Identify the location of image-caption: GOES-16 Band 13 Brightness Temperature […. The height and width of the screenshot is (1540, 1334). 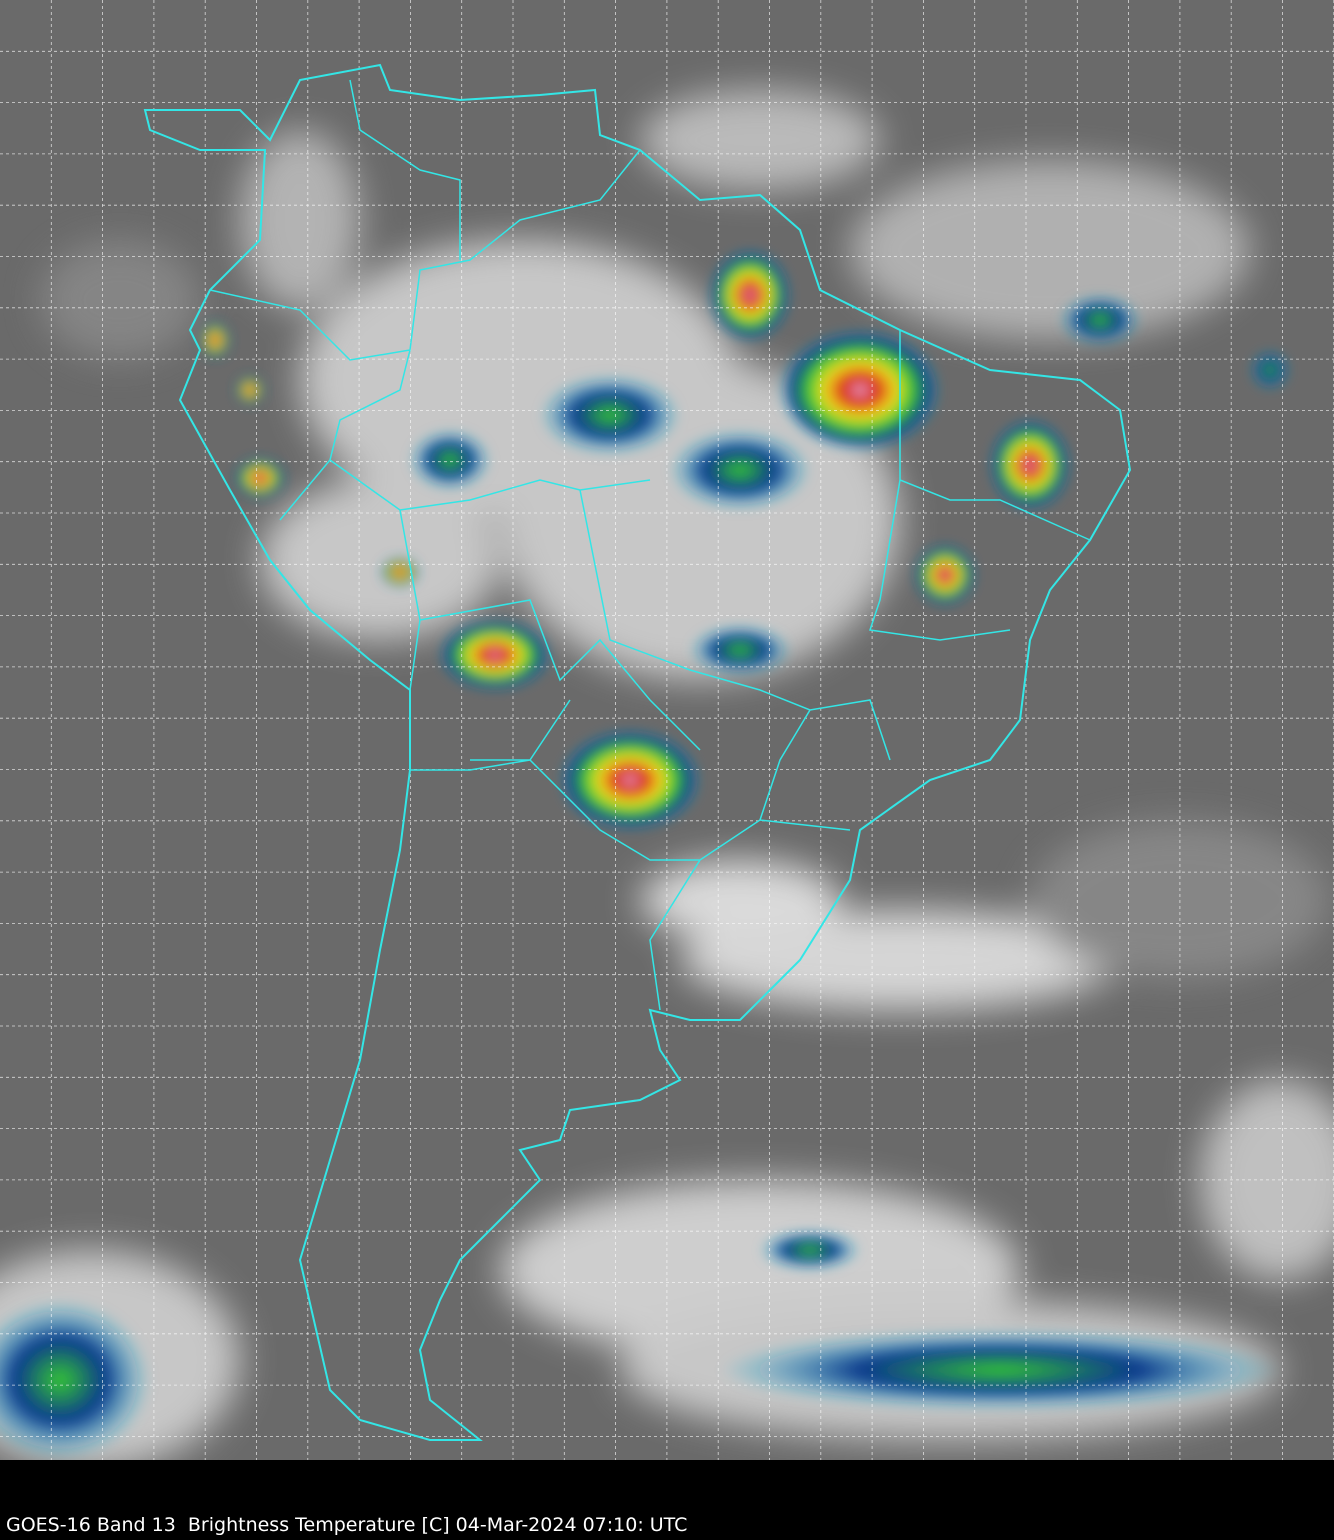
(347, 1525).